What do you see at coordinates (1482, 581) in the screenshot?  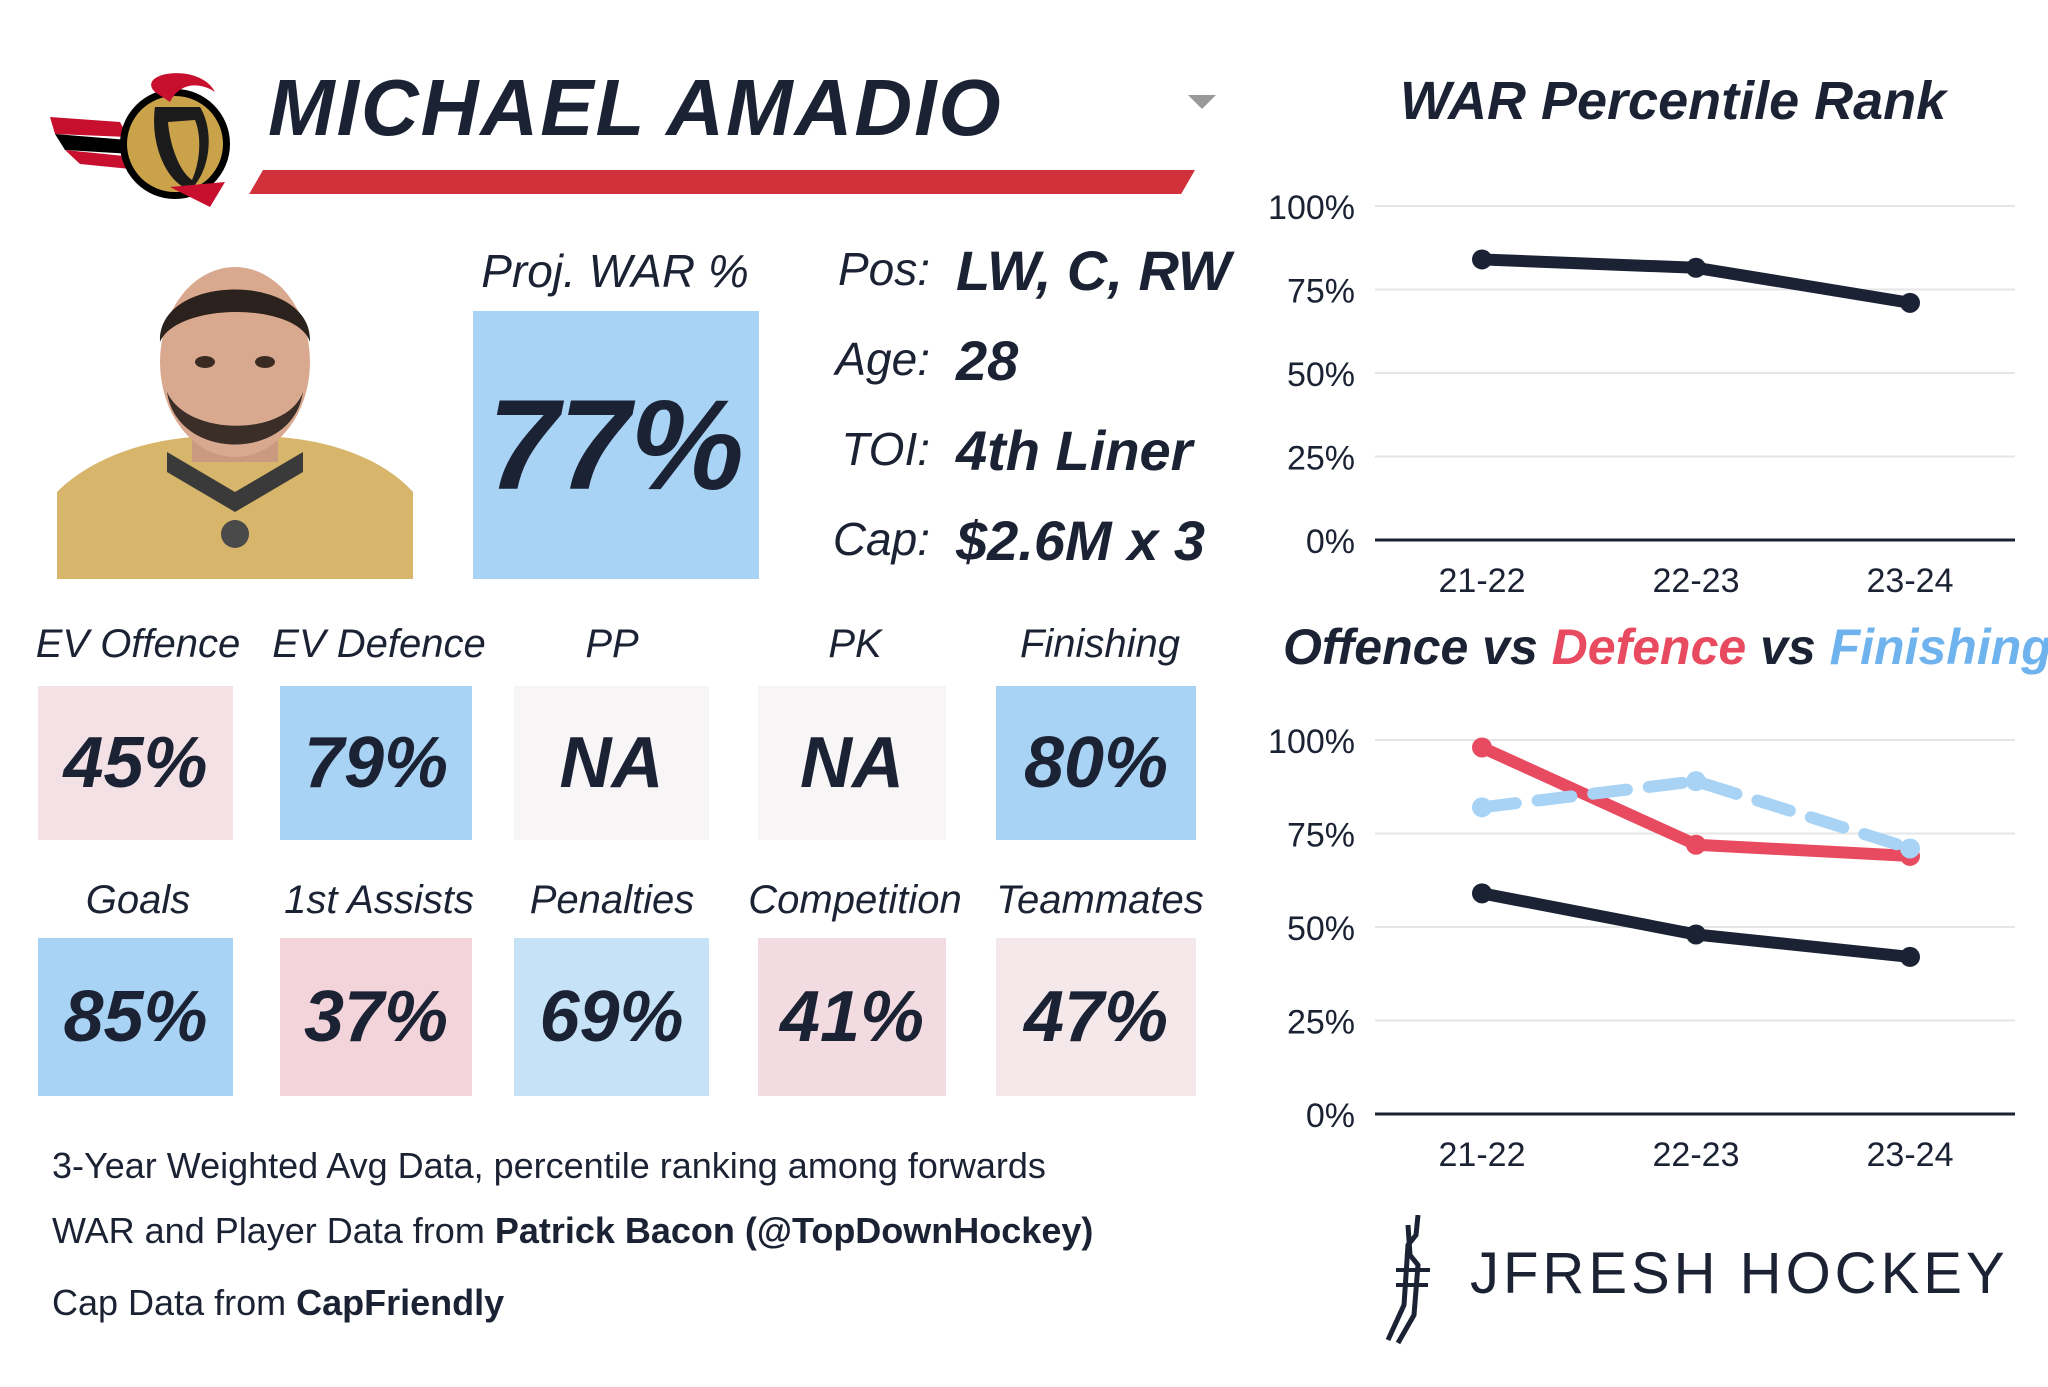 I see `chart1-x-tick-label: 21-22` at bounding box center [1482, 581].